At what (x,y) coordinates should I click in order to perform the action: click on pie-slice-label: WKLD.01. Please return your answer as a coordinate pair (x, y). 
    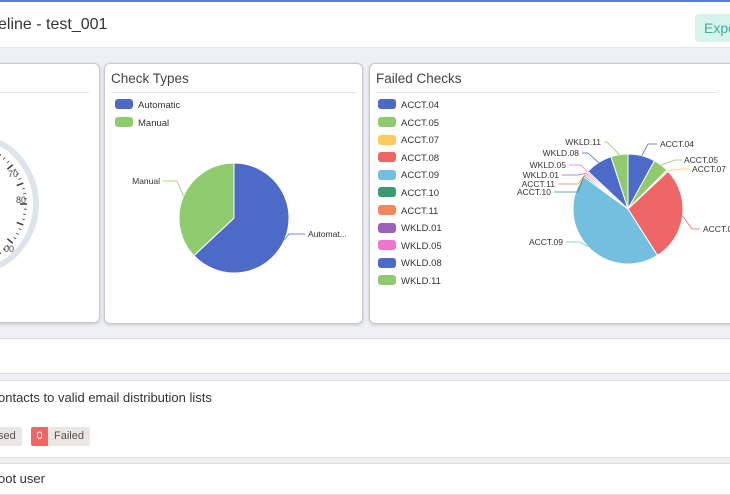
    Looking at the image, I should click on (541, 175).